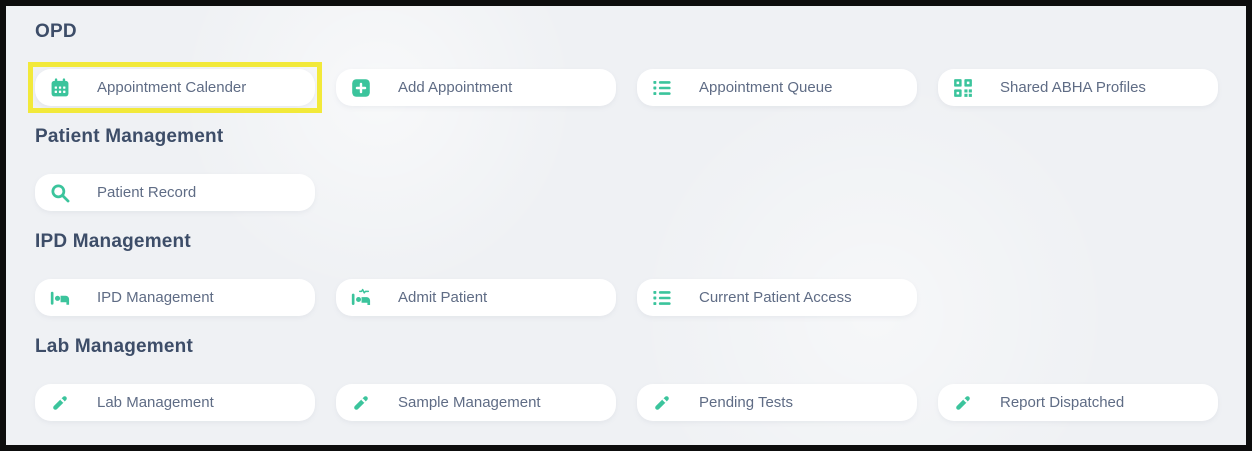 The width and height of the screenshot is (1252, 451). I want to click on lab-management-card: Lab Management, so click(175, 402).